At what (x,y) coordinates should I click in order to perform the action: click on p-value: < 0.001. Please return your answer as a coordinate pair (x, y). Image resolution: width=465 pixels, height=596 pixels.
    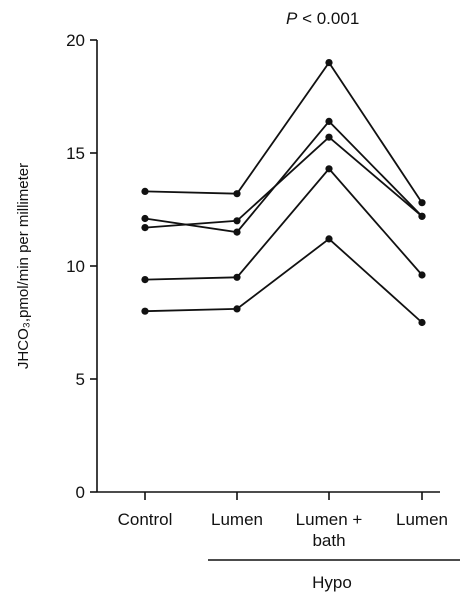
    Looking at the image, I should click on (330, 18).